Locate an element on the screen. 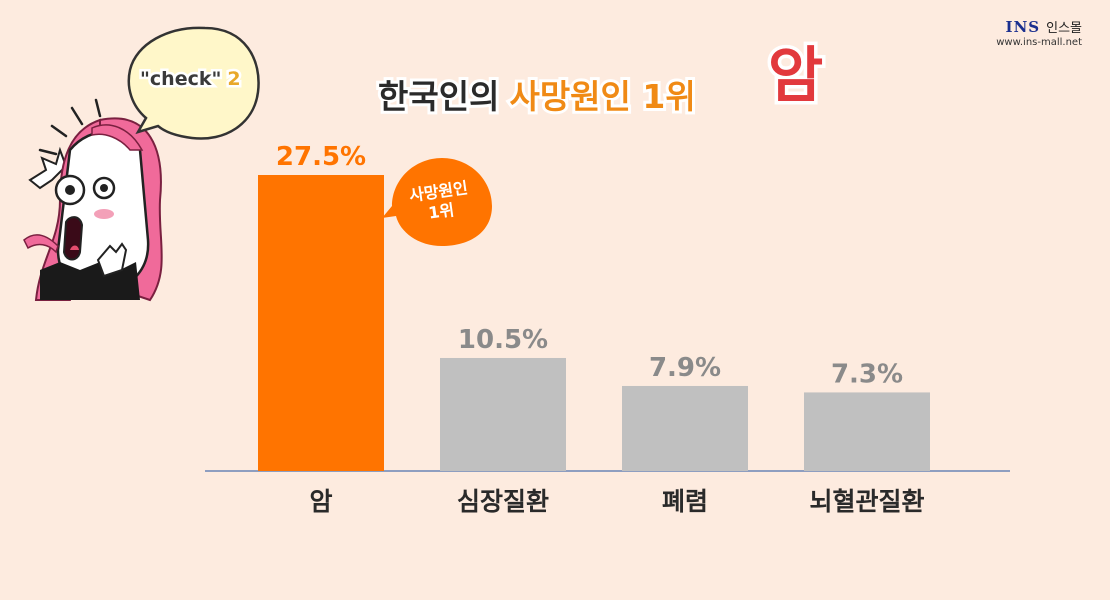 The width and height of the screenshot is (1110, 600). page-title: 한국인의 사망원인 1위 is located at coordinates (537, 94).